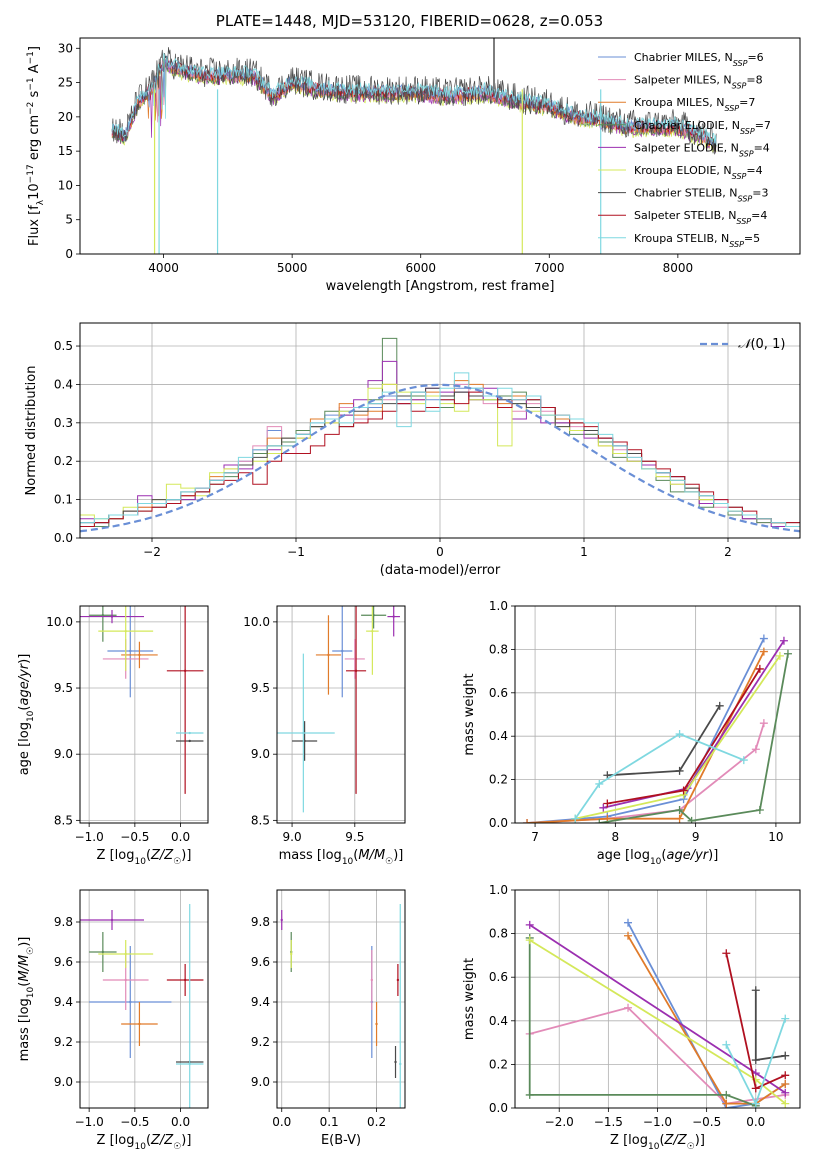  What do you see at coordinates (679, 102) in the screenshot?
I see `label-part: Kroupa MILES, N` at bounding box center [679, 102].